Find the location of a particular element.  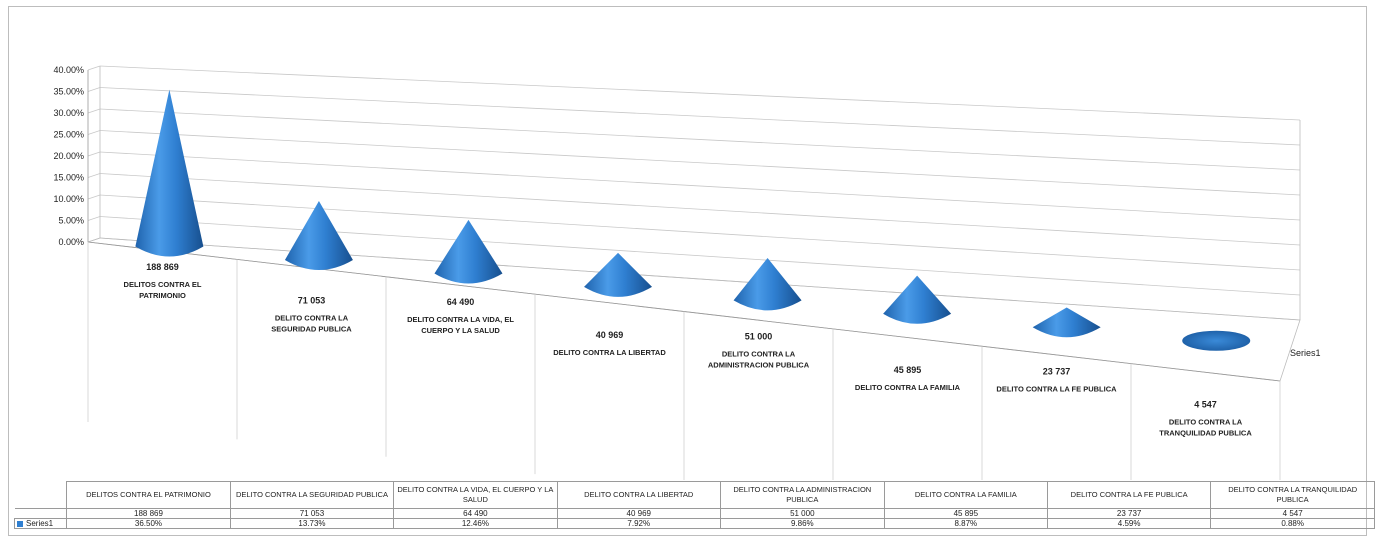

category-name-label: TRANQUILIDAD PUBLICA is located at coordinates (1205, 433).